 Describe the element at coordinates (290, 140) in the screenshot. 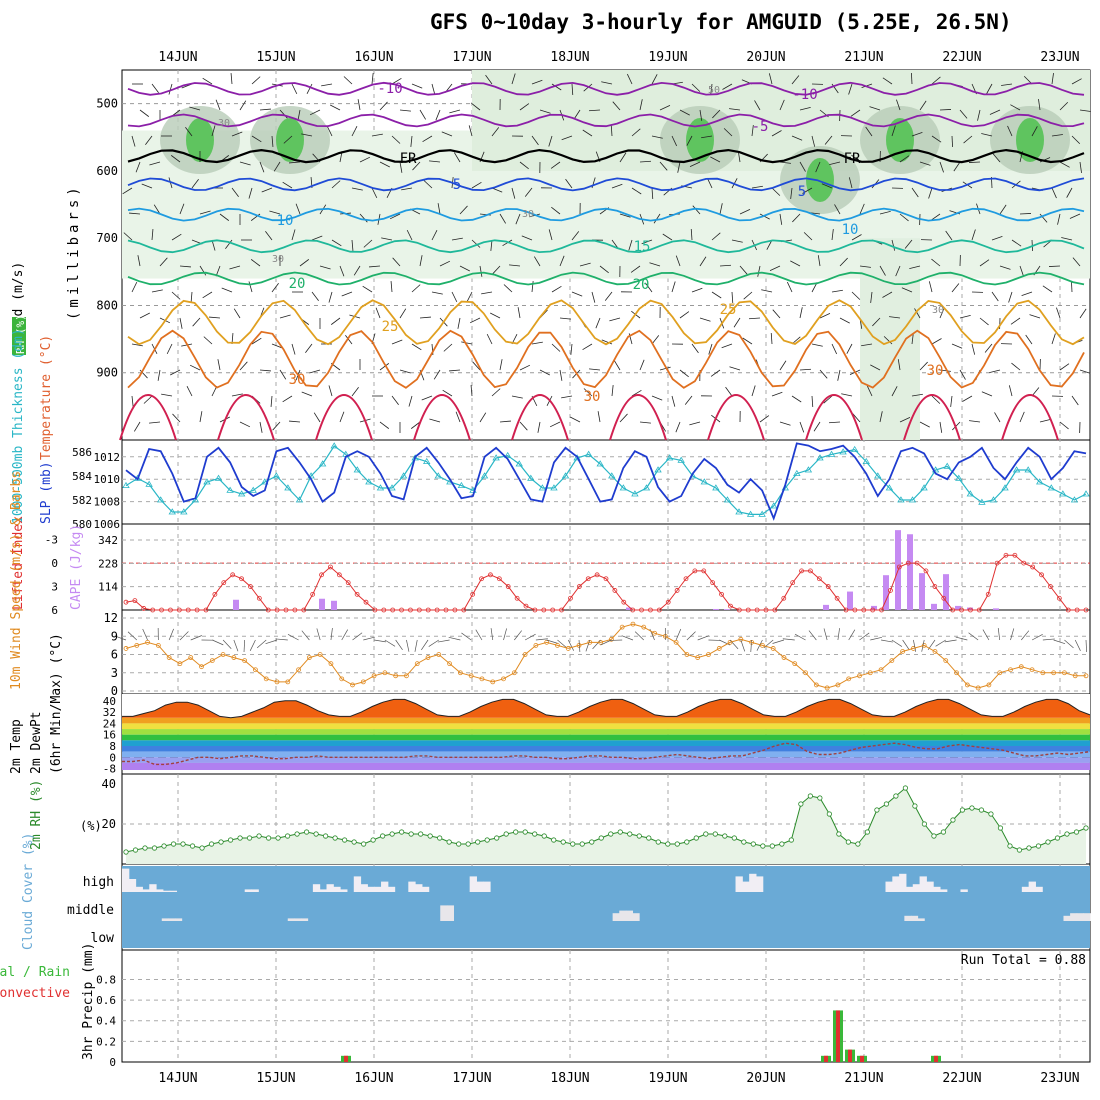

I see `rh-blob` at that location.